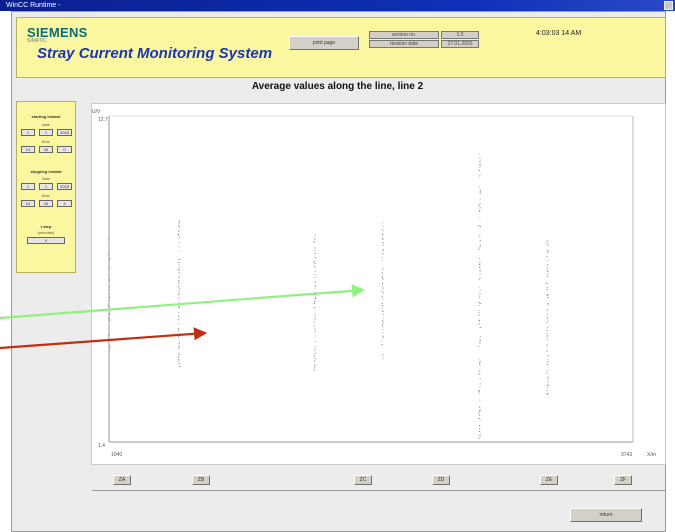 Image resolution: width=675 pixels, height=532 pixels. Describe the element at coordinates (64, 149) in the screenshot. I see `start-second-field: 0` at that location.